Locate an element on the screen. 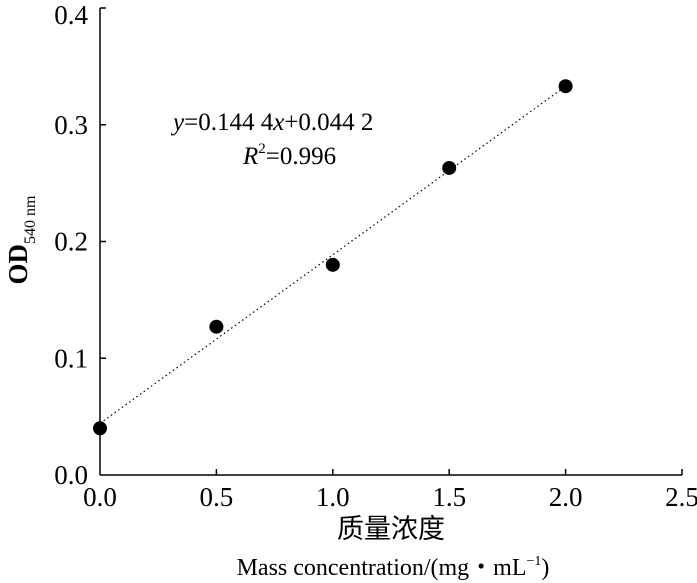 This screenshot has width=697, height=583. y-axis-label: OD540 nm is located at coordinates (21, 240).